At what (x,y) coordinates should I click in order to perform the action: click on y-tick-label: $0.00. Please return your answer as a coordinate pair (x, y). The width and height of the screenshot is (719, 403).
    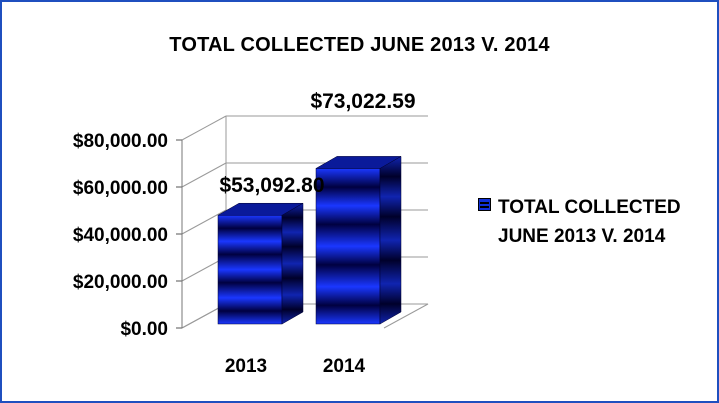
    Looking at the image, I should click on (144, 329).